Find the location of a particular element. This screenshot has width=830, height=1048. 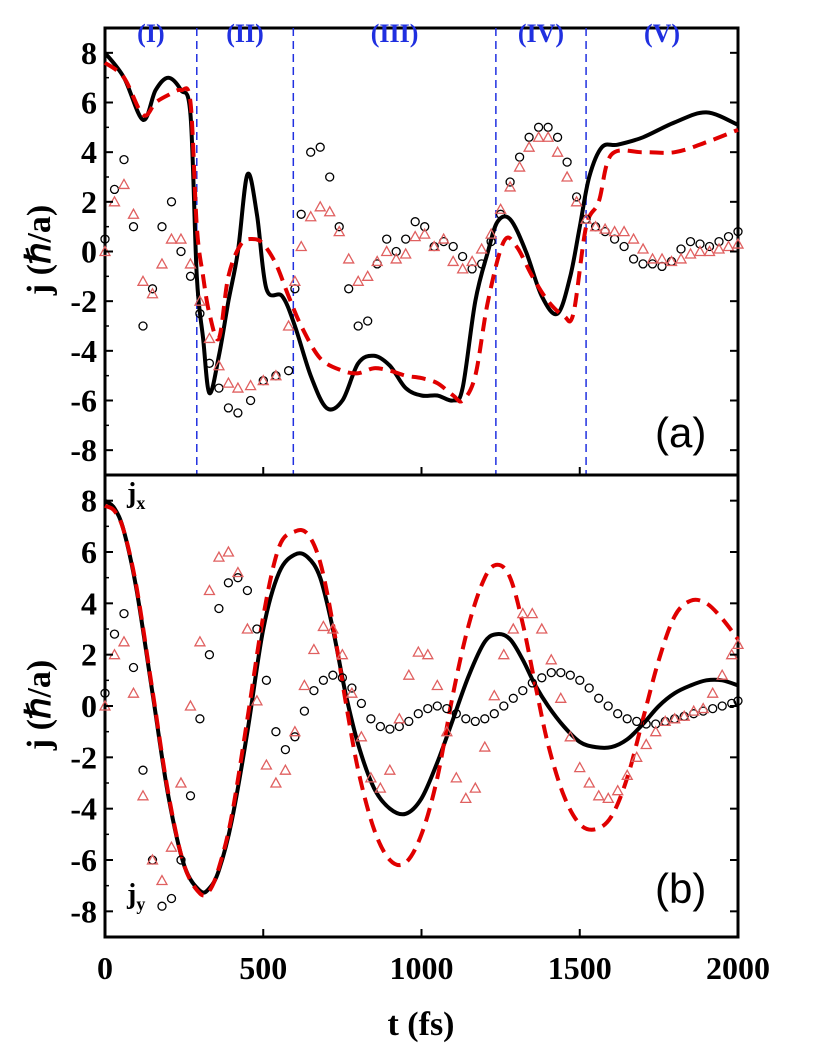

y-tick-label: 8 is located at coordinates (89, 501).